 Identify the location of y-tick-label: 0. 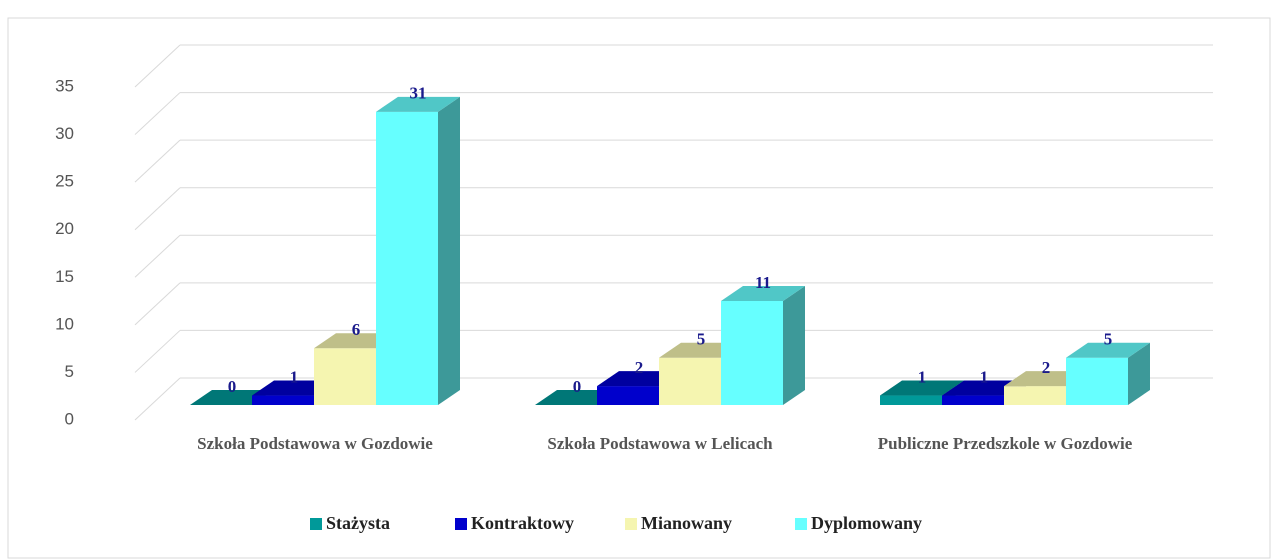
(69, 418).